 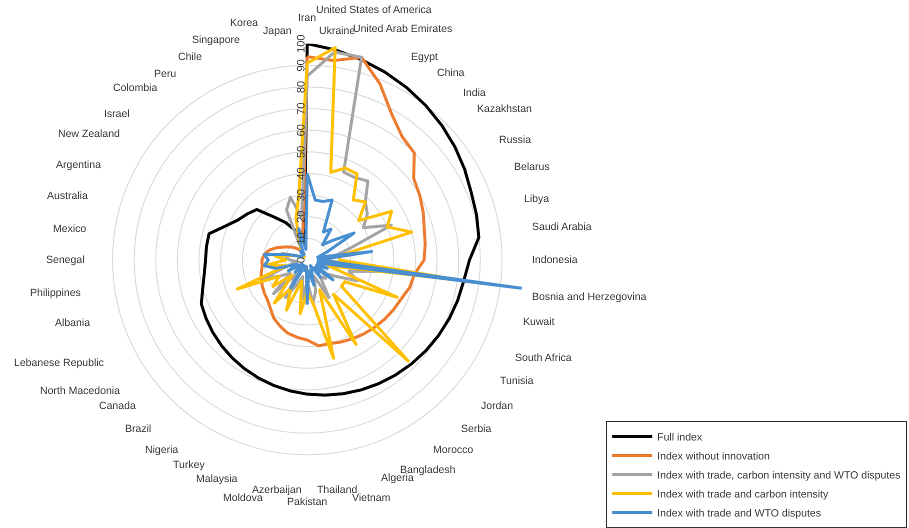 I want to click on spoke-label: Malaysia, so click(x=217, y=479).